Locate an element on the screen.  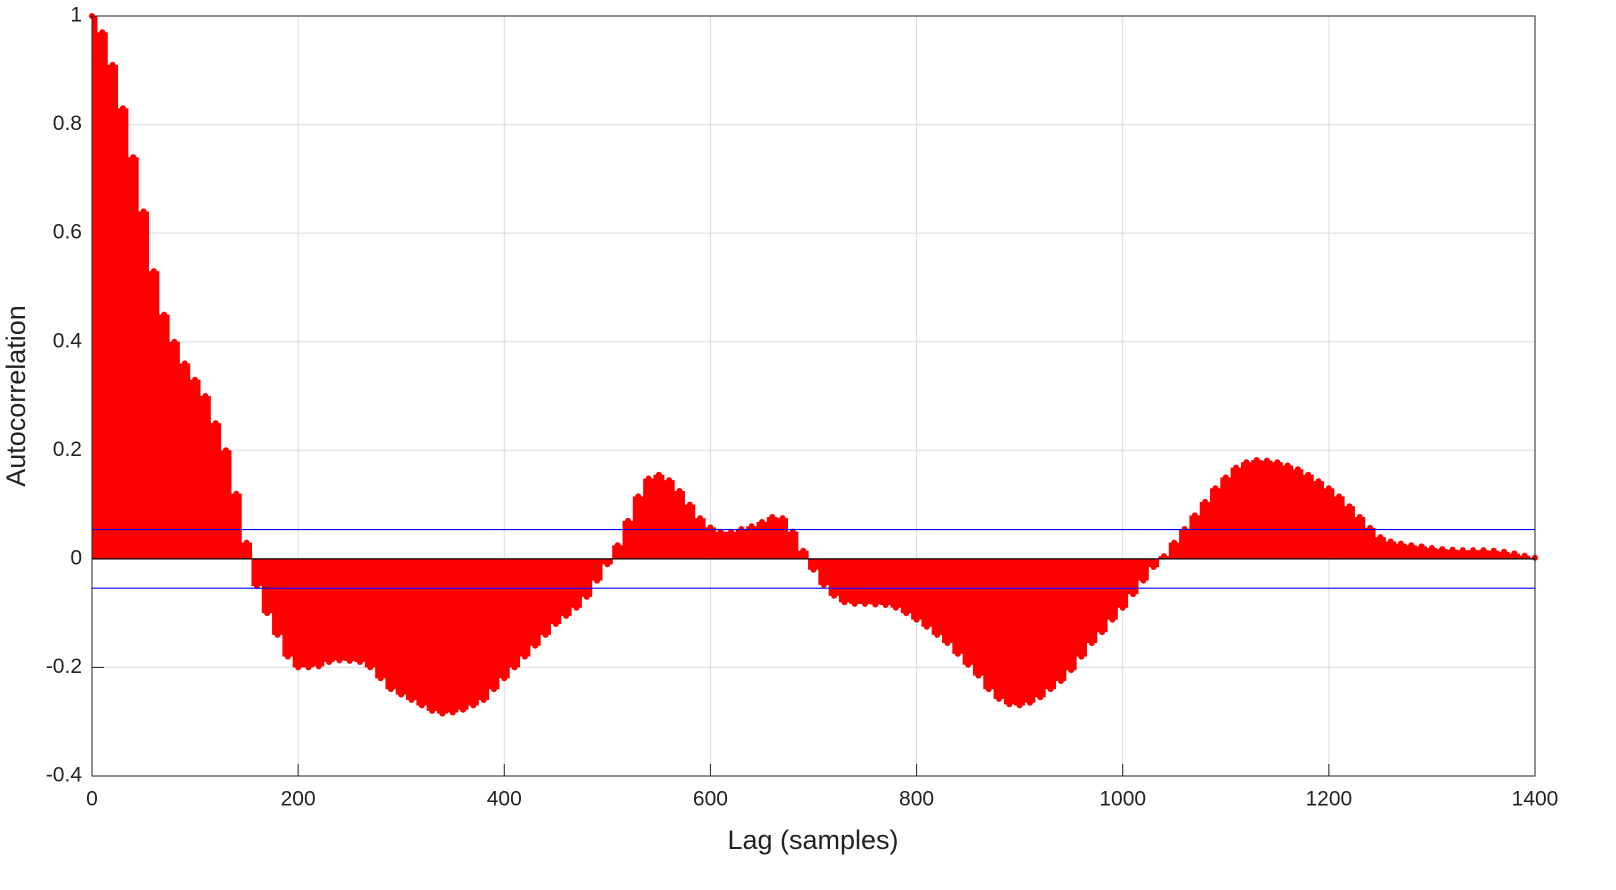
y-axis-label: Autocorrelation is located at coordinates (16, 396).